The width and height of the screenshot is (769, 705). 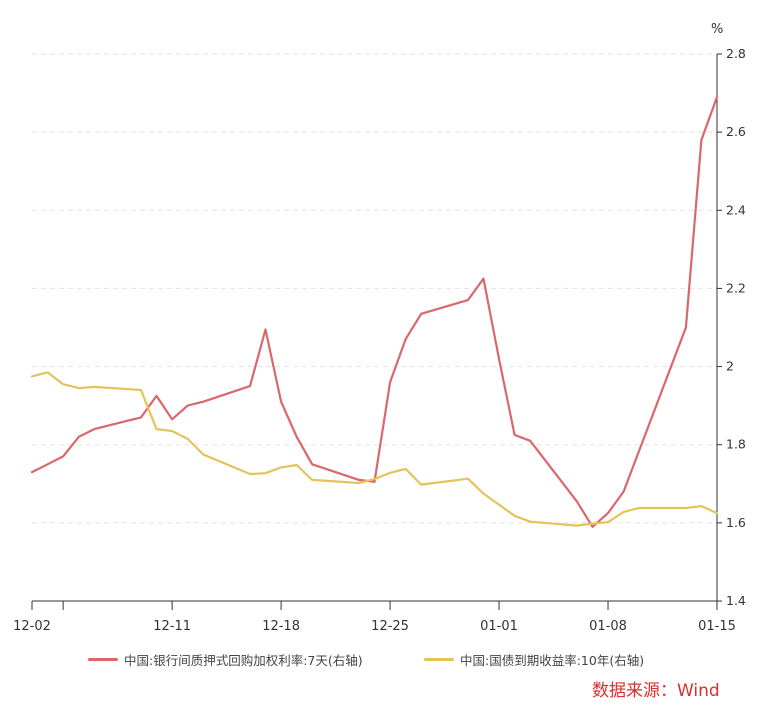 What do you see at coordinates (736, 600) in the screenshot?
I see `y-tick-label: 1.4` at bounding box center [736, 600].